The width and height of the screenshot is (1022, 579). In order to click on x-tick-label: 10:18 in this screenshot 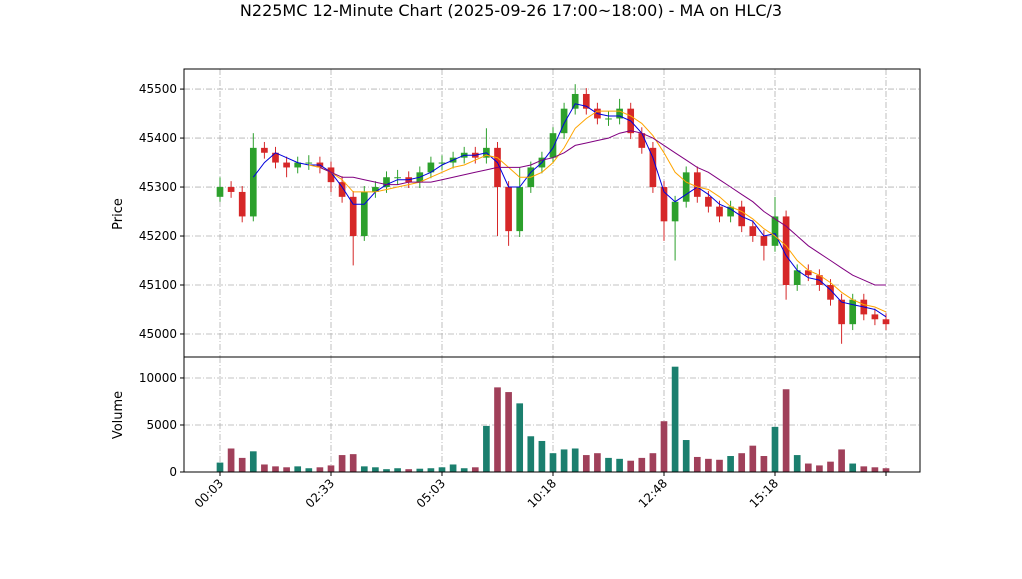, I will do `click(542, 493)`.